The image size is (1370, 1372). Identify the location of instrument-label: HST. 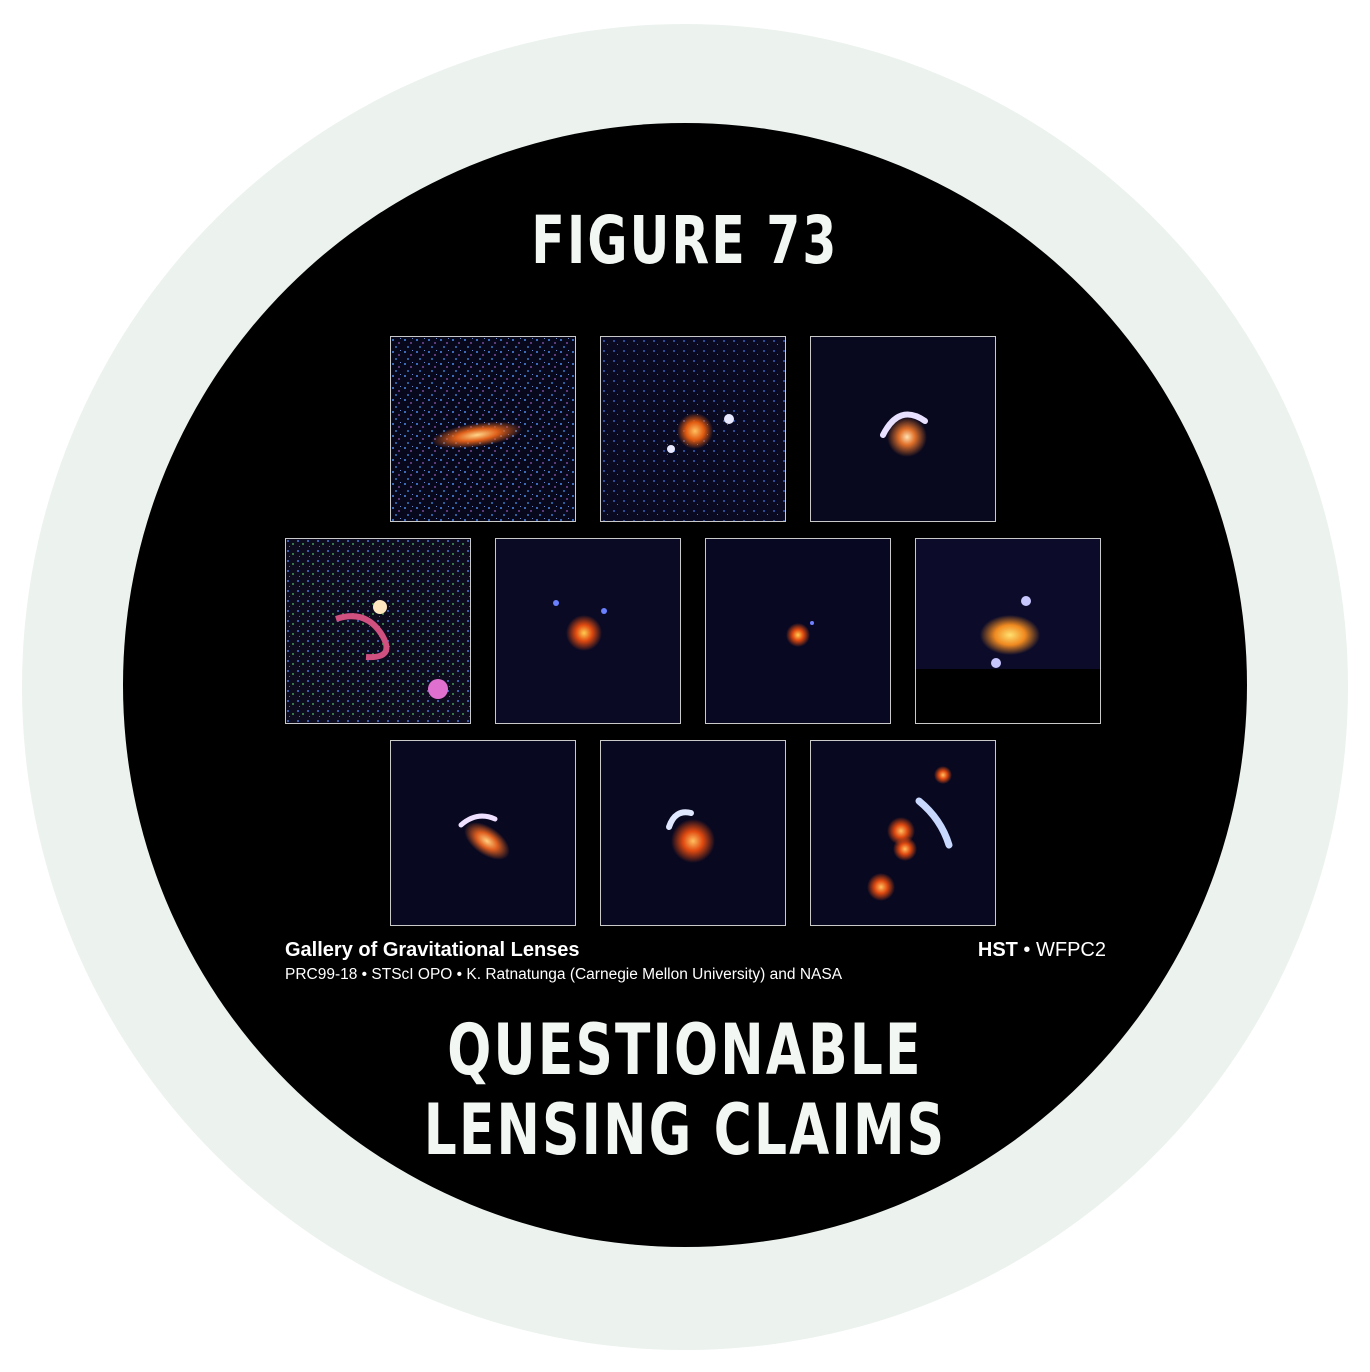
(997, 950).